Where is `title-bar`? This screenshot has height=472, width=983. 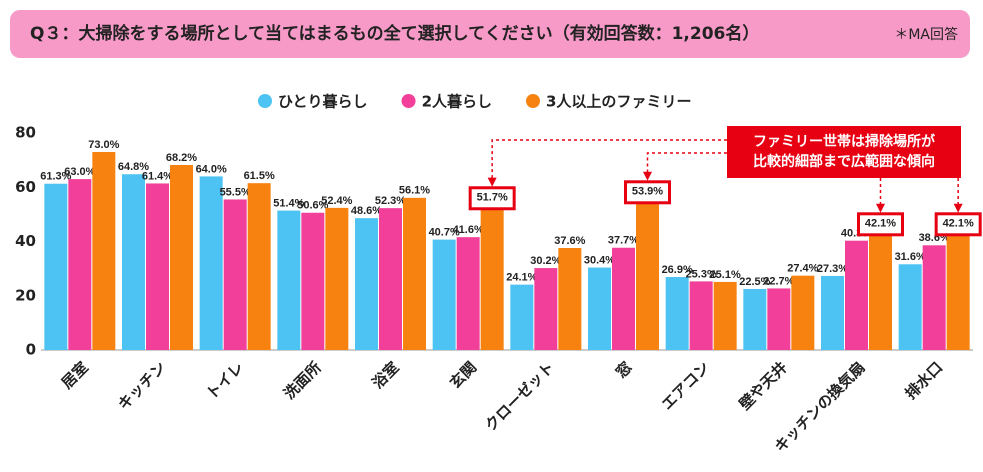
title-bar is located at coordinates (490, 34).